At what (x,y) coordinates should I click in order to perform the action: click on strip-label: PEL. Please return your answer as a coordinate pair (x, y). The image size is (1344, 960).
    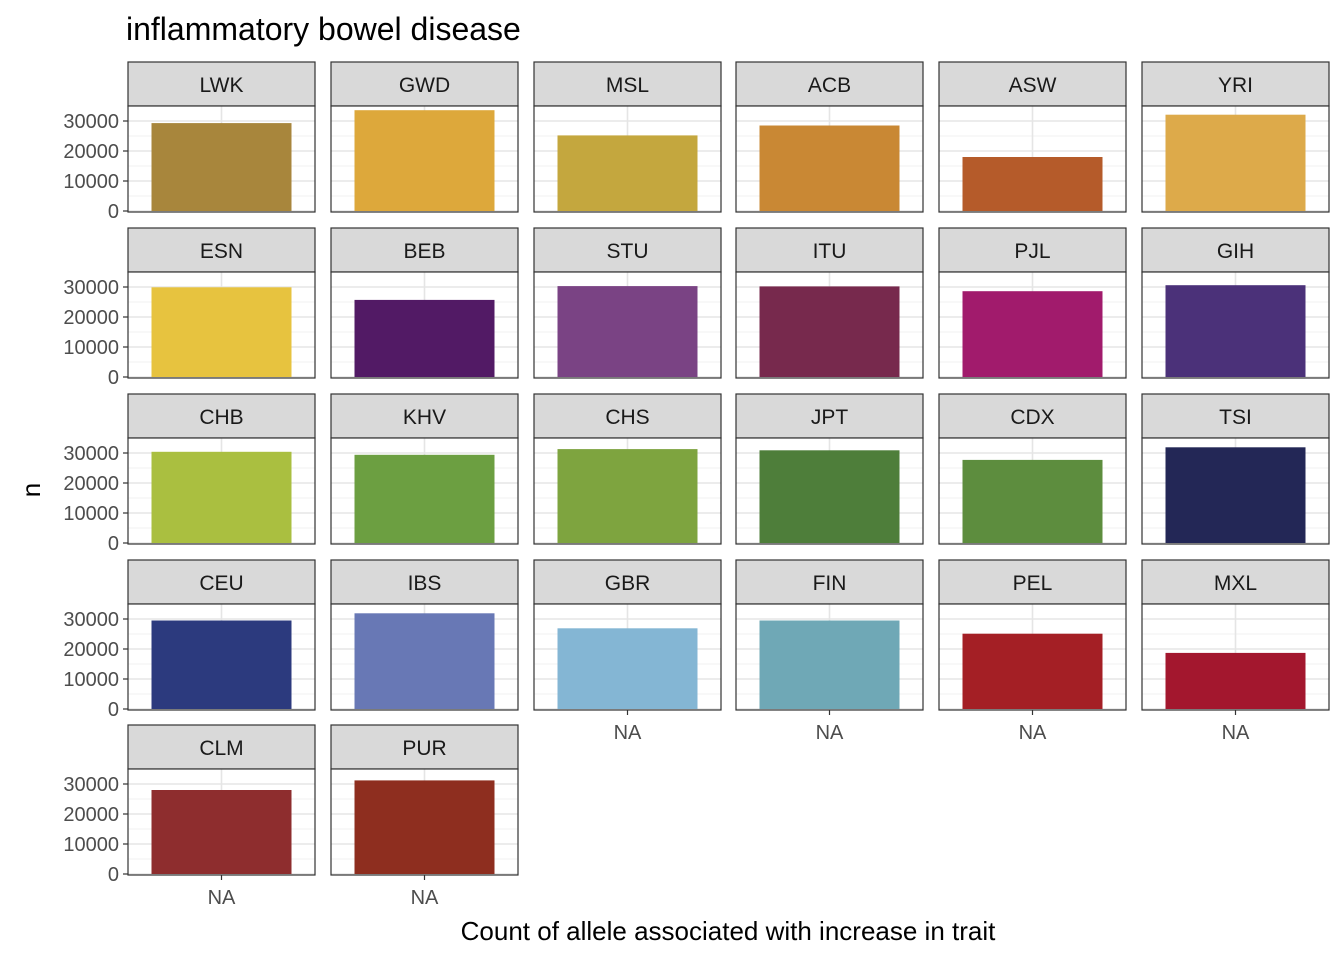
    Looking at the image, I should click on (1033, 583).